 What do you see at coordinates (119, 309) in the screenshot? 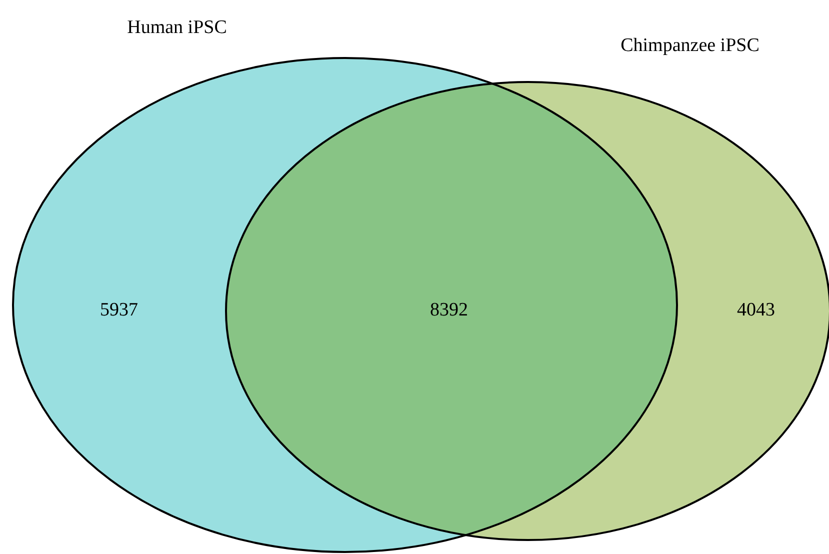
I see `data-label: 5937` at bounding box center [119, 309].